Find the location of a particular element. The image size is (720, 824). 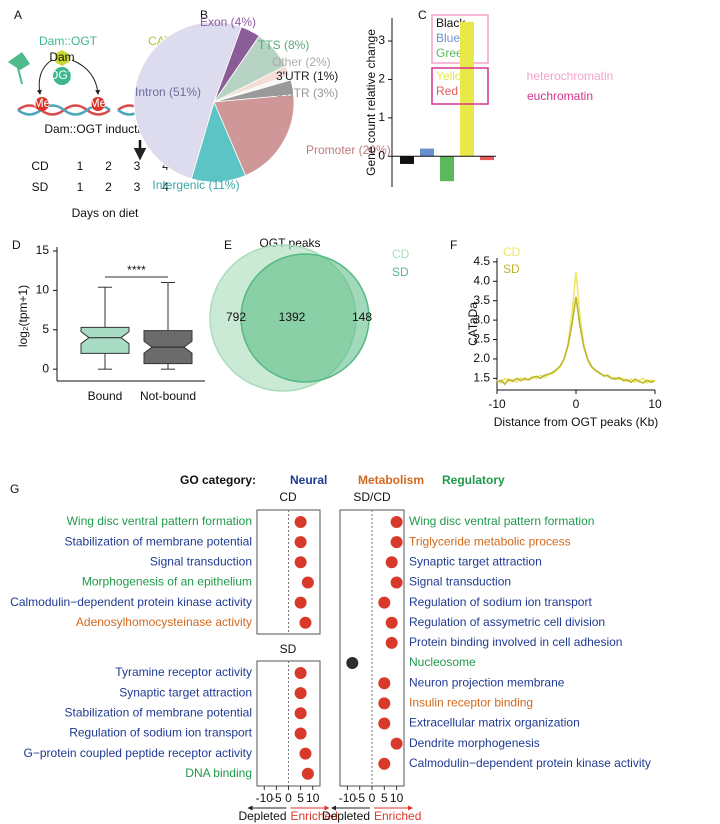

venn-count: 1392 is located at coordinates (292, 317).